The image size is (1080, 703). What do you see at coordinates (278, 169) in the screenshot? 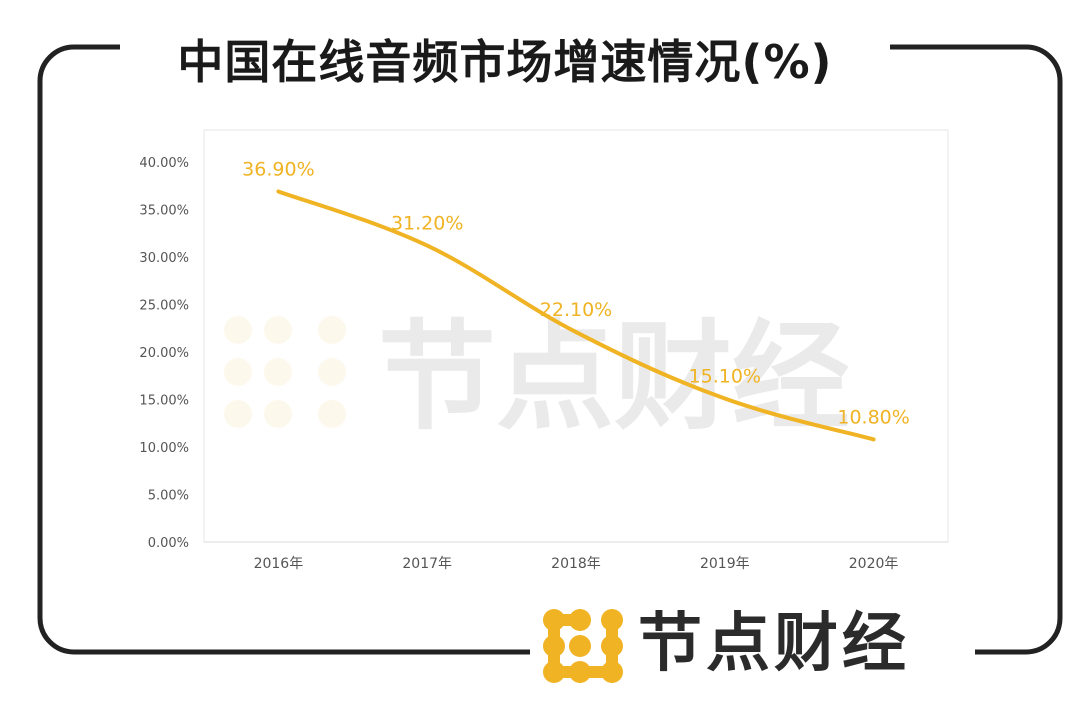
I see `data-label: 36.90%` at bounding box center [278, 169].